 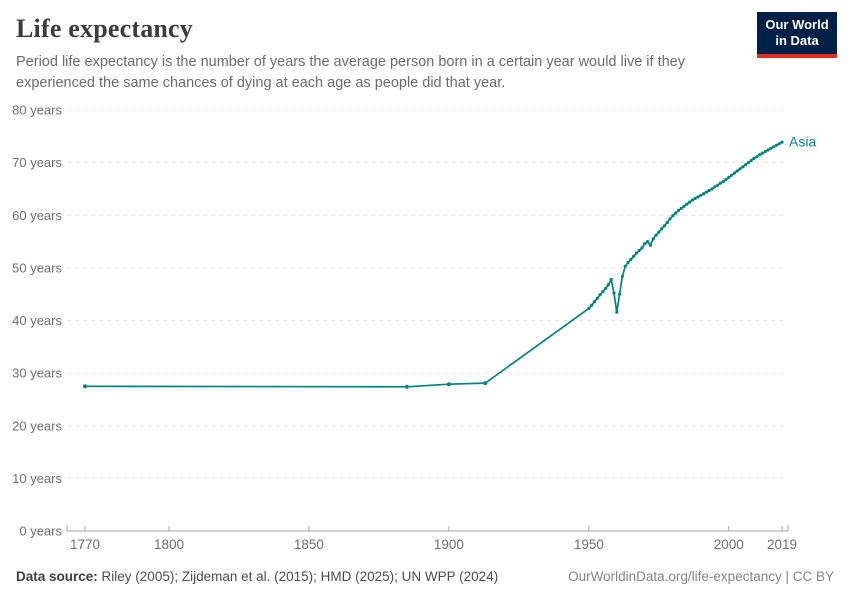 What do you see at coordinates (37, 425) in the screenshot?
I see `y-axis-tick-label: 20 years` at bounding box center [37, 425].